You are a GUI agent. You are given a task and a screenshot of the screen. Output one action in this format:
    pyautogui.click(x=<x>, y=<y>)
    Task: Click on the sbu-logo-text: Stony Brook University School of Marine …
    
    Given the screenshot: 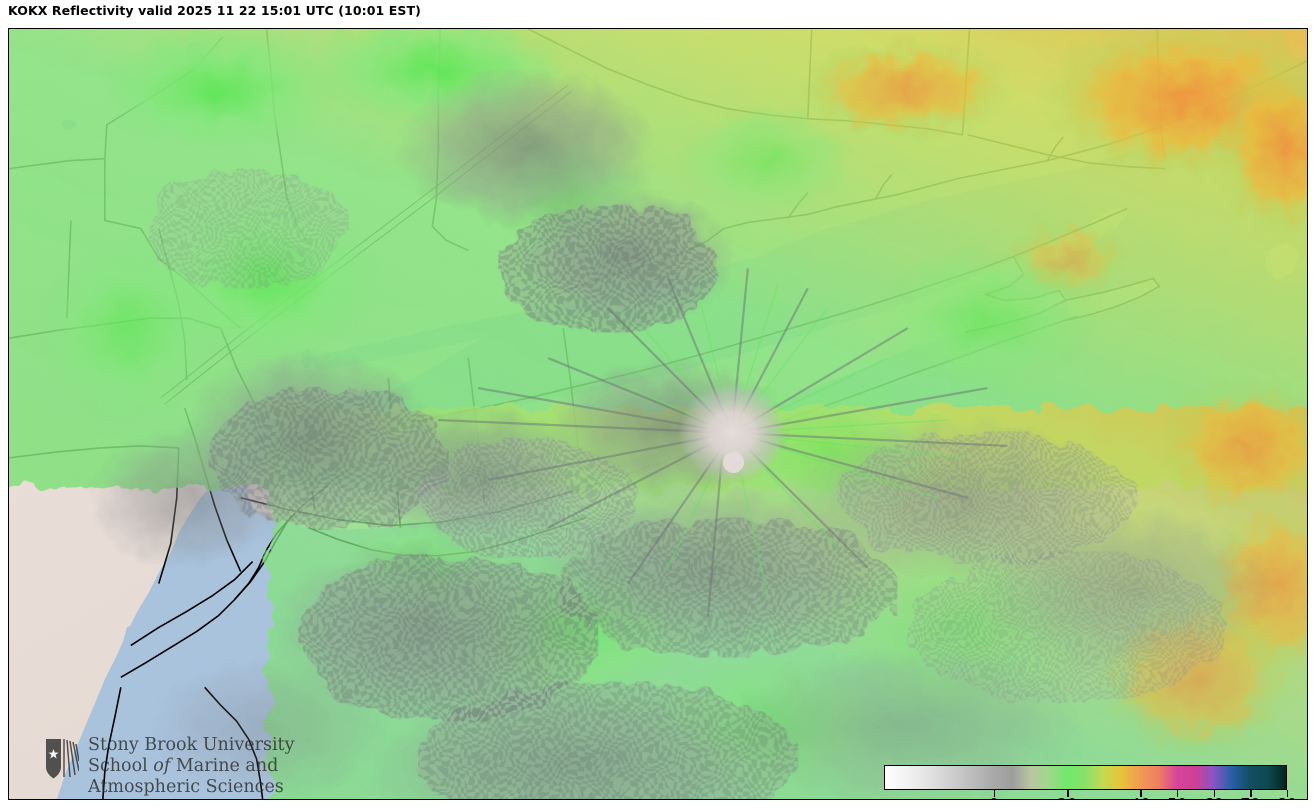 What is the action you would take?
    pyautogui.click(x=191, y=766)
    